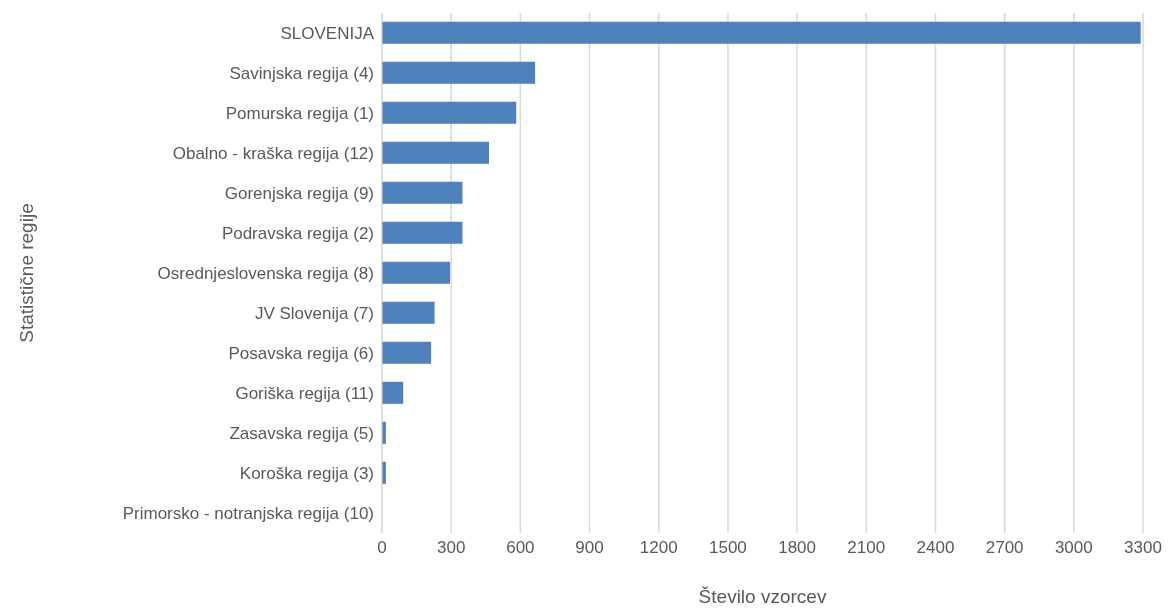 Image resolution: width=1173 pixels, height=615 pixels. What do you see at coordinates (589, 548) in the screenshot?
I see `x-tick-label: 900` at bounding box center [589, 548].